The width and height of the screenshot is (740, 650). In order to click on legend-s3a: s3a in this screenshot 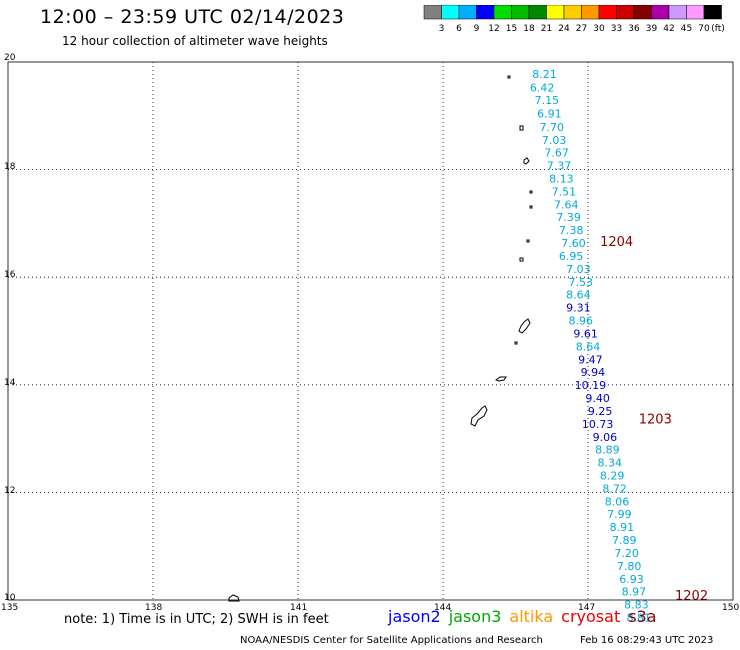, I will do `click(642, 616)`.